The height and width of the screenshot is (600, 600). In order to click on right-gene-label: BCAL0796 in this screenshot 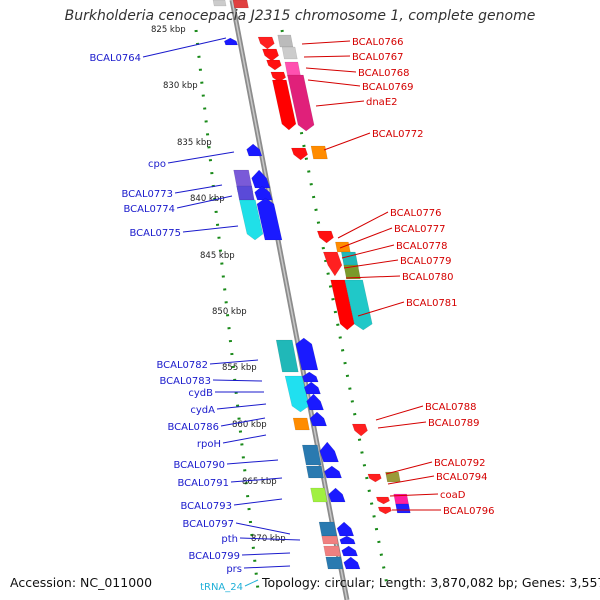, I will do `click(469, 511)`.